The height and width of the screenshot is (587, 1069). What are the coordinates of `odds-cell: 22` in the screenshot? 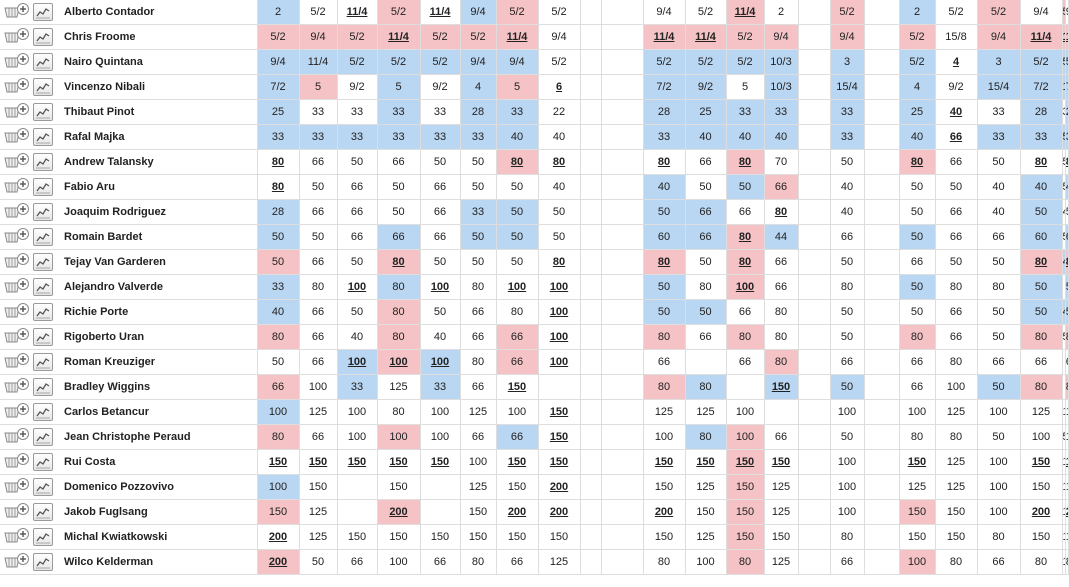 It's located at (559, 112).